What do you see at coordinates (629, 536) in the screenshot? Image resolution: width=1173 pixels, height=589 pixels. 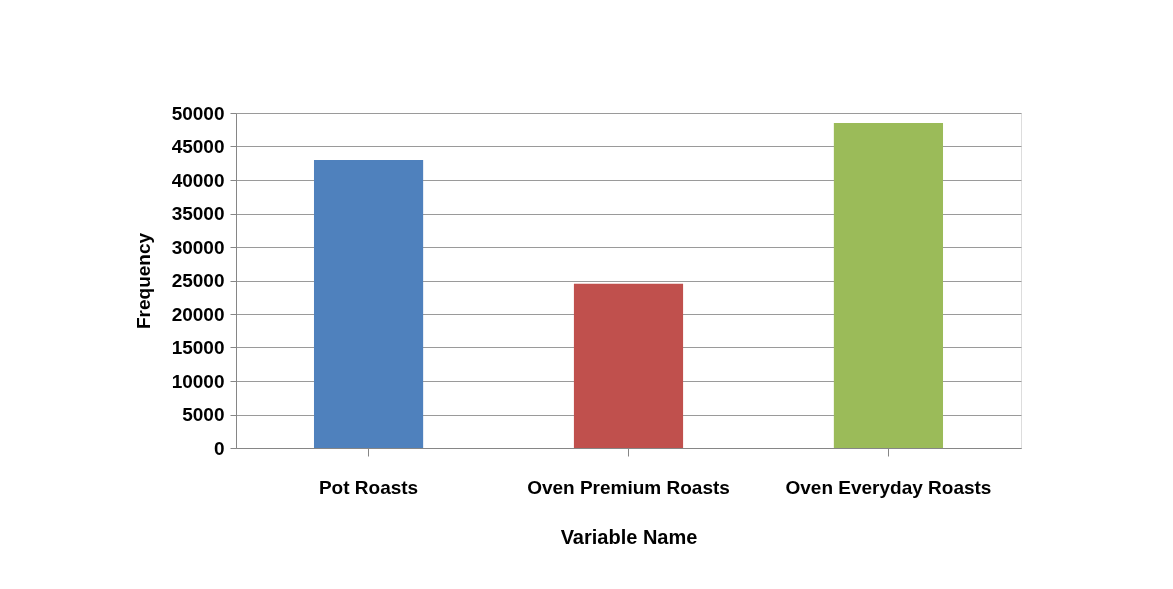 I see `x-axis-title: Variable Name` at bounding box center [629, 536].